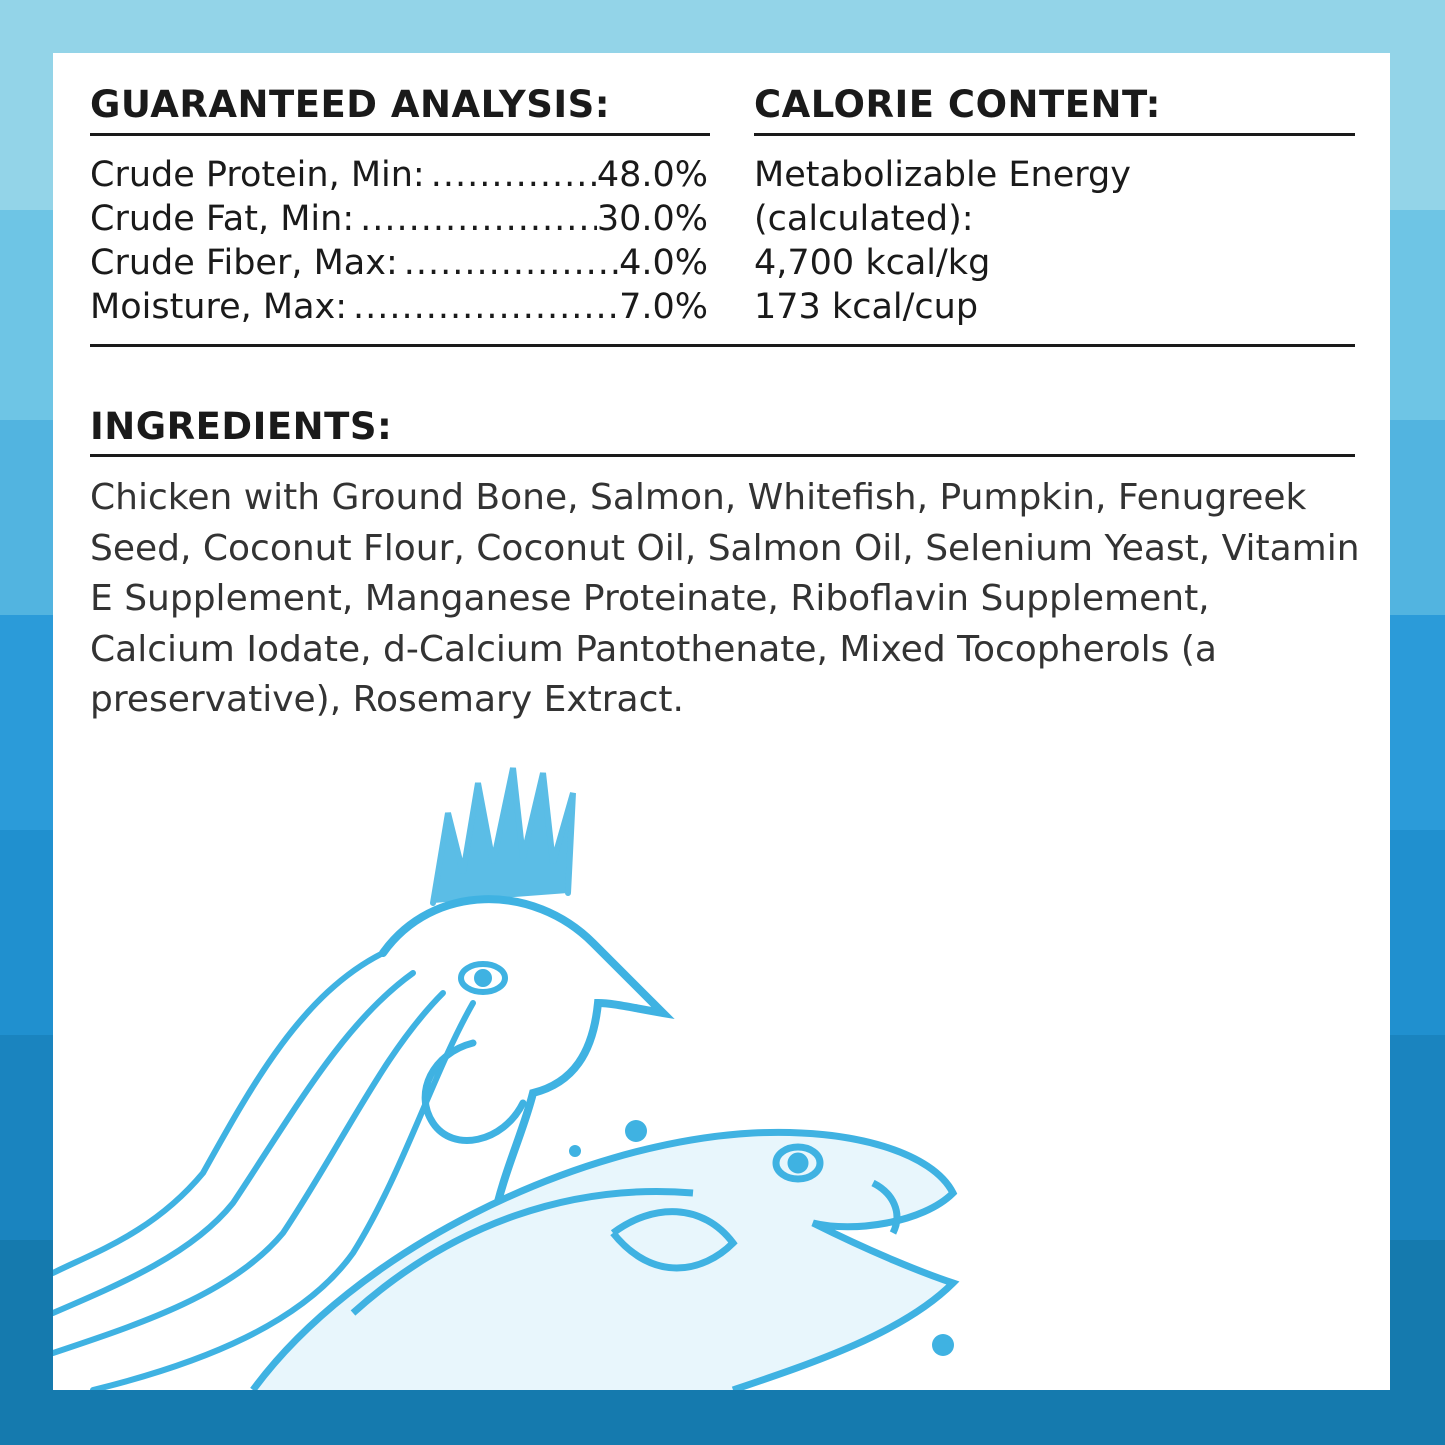 The image size is (1445, 1445). Describe the element at coordinates (761, 1238) in the screenshot. I see `bubble-icons` at that location.